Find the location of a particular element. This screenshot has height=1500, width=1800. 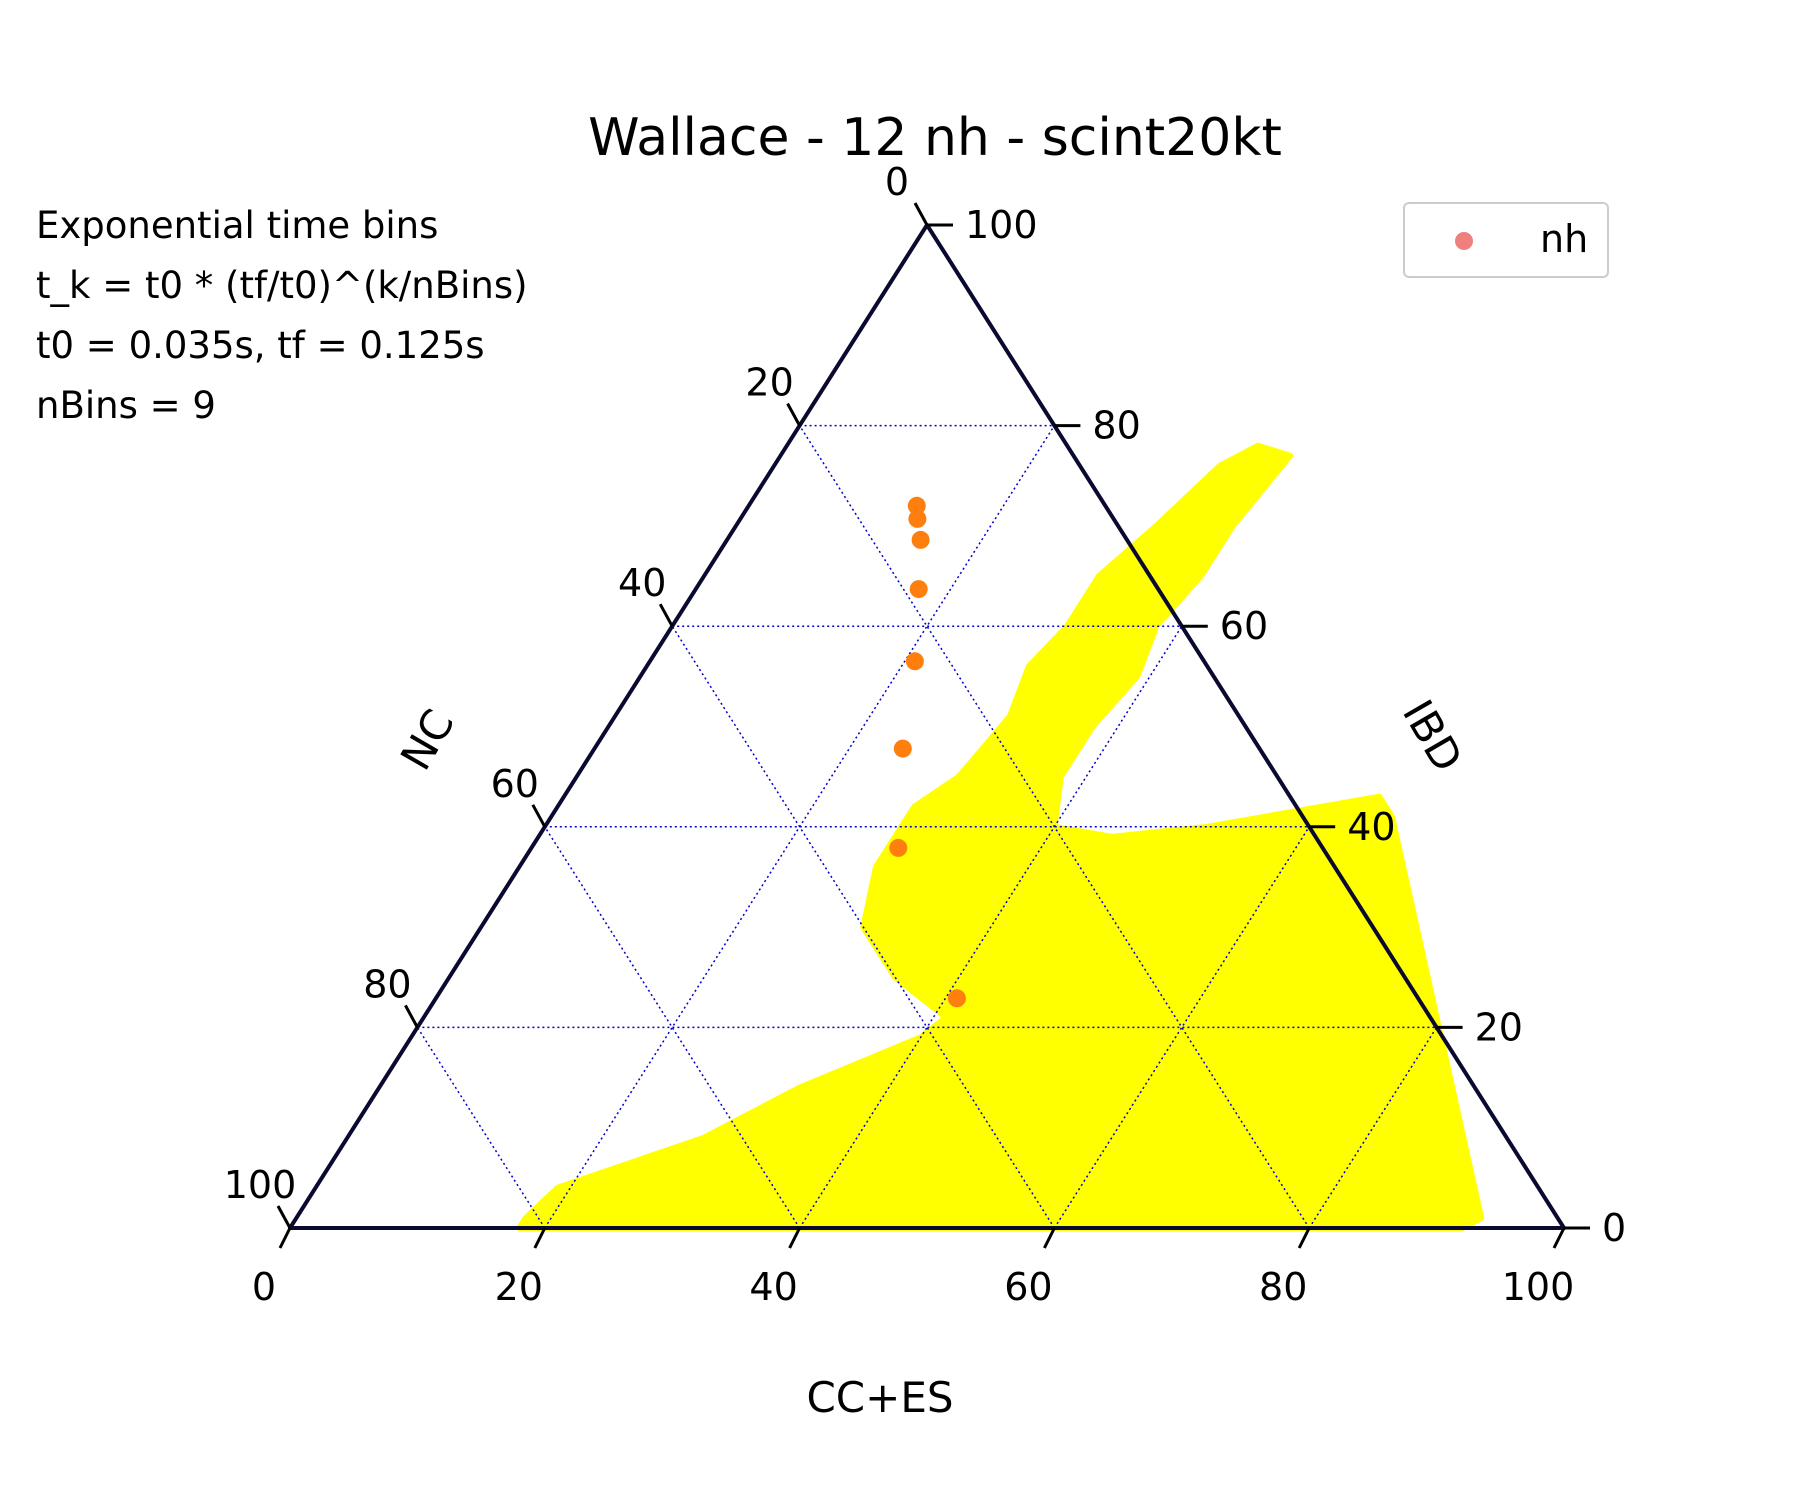

tick-label-bottom-0: 0 is located at coordinates (264, 1287).